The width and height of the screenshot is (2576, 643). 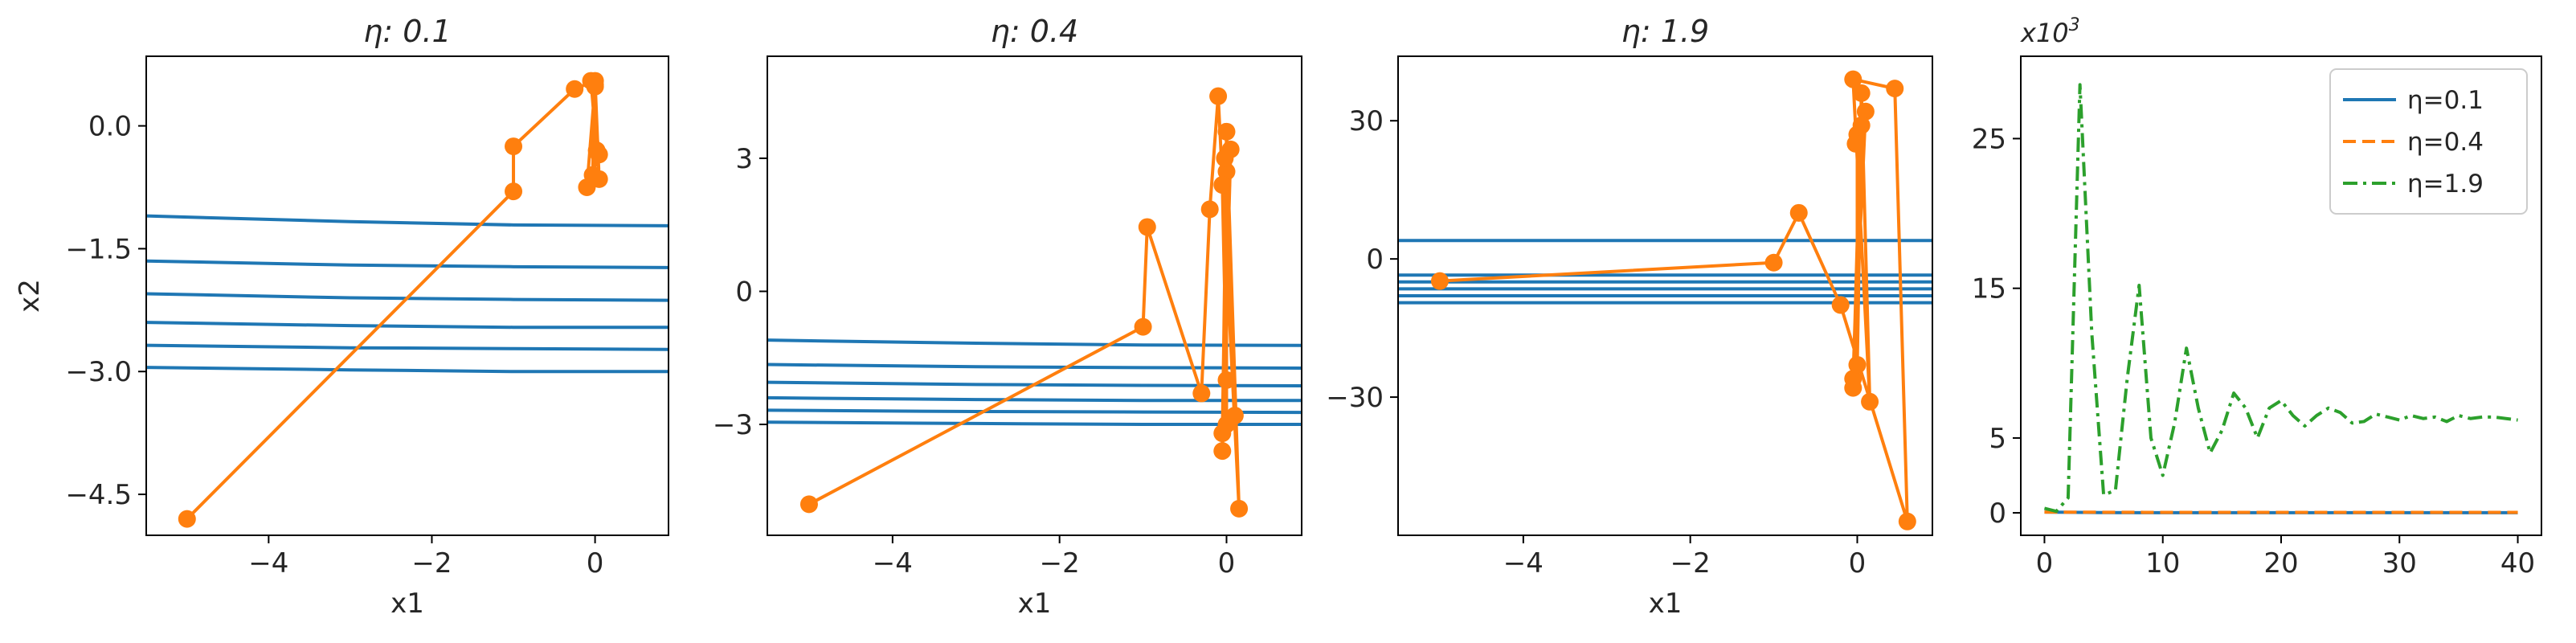 What do you see at coordinates (407, 31) in the screenshot?
I see `chart-title: η: 0.1` at bounding box center [407, 31].